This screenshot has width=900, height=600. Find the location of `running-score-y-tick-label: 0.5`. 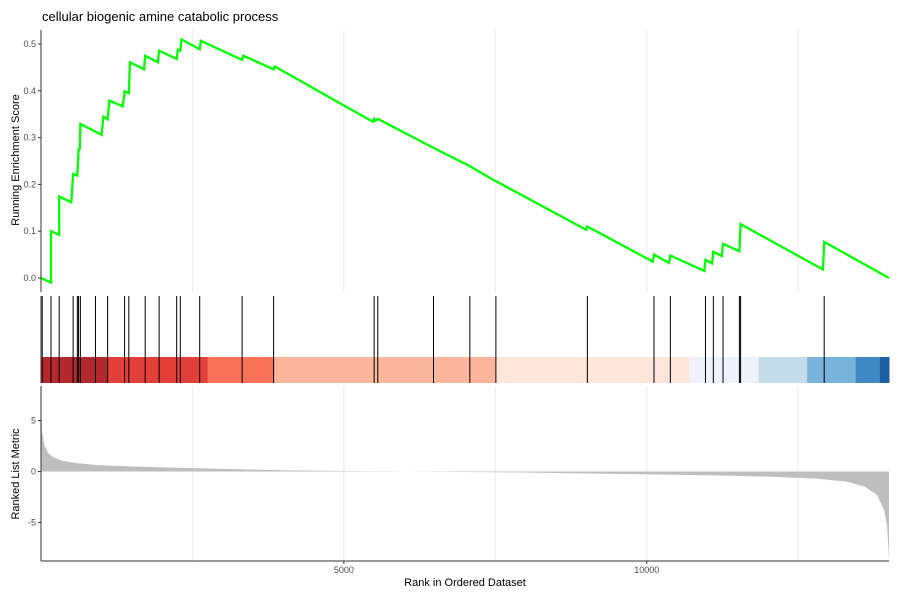

running-score-y-tick-label: 0.5 is located at coordinates (29, 44).